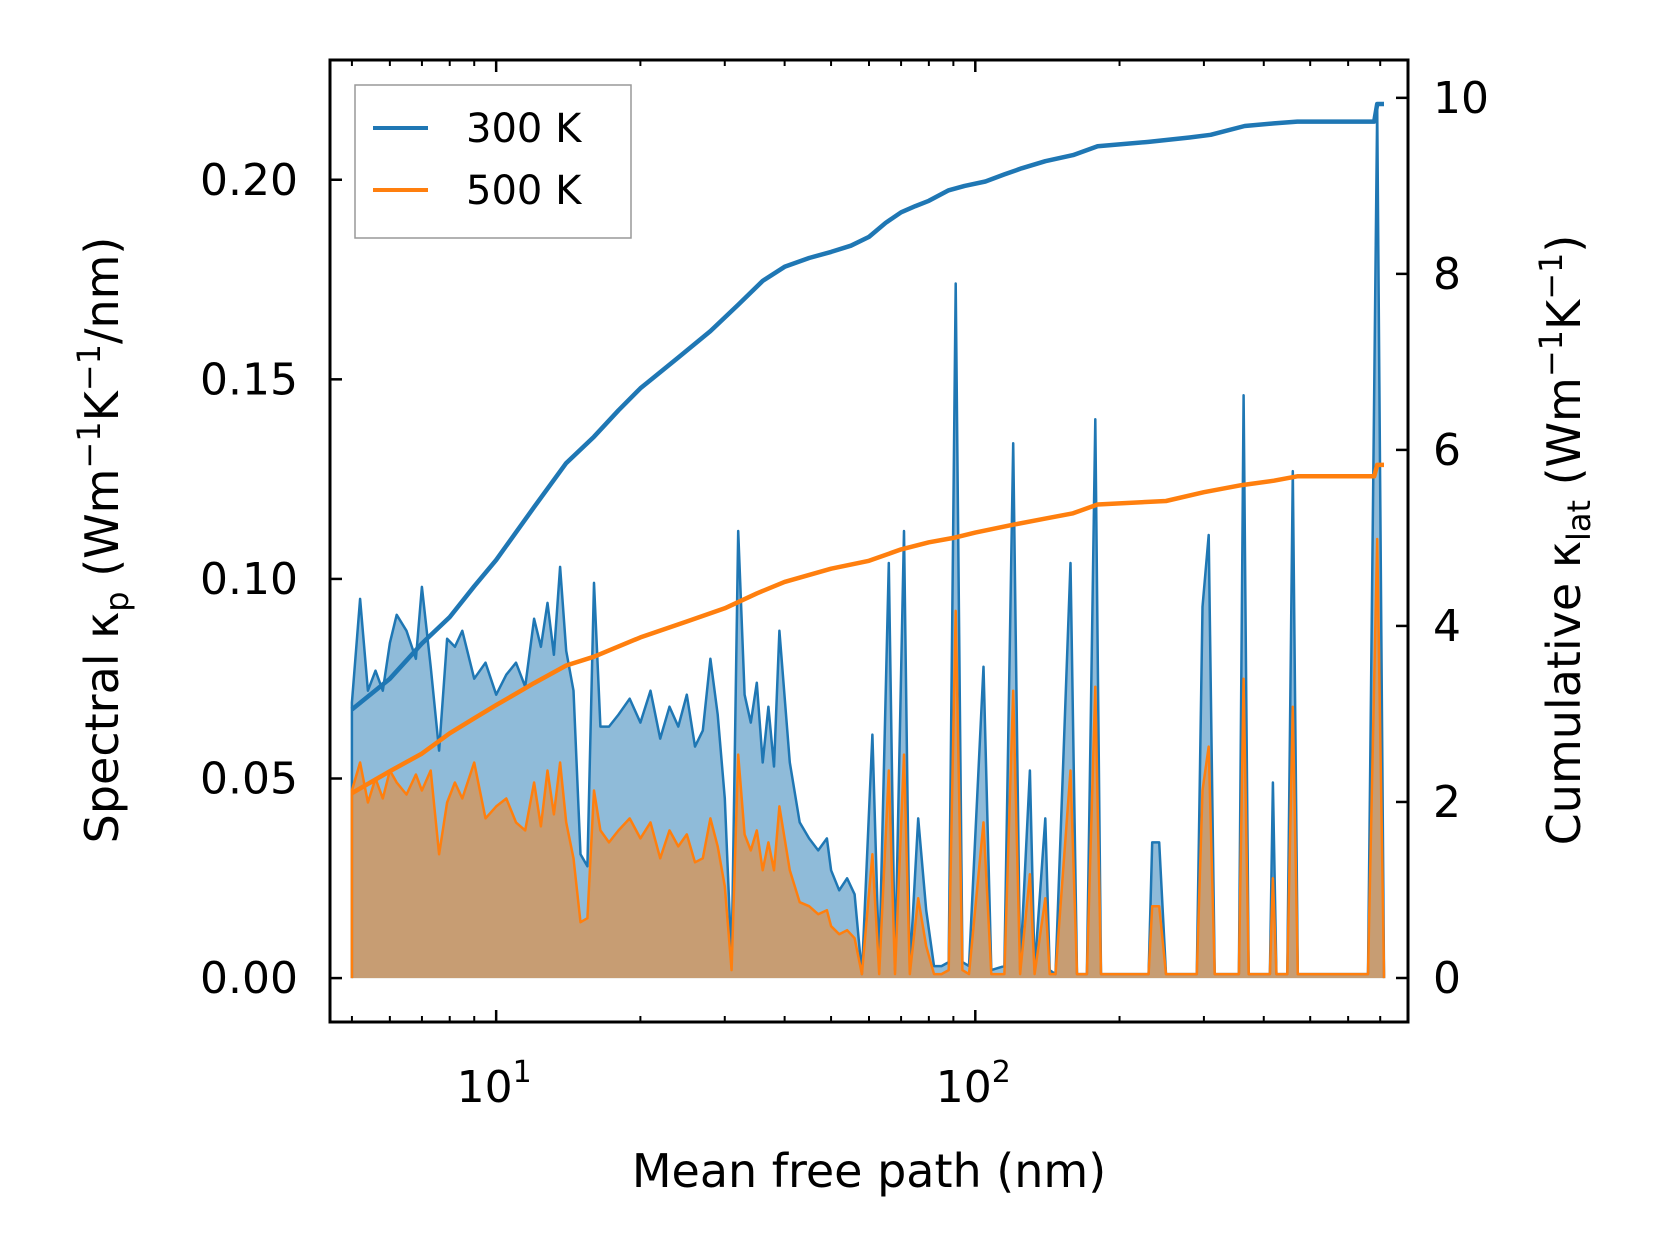  Describe the element at coordinates (249, 379) in the screenshot. I see `y-left-tick-label: 0.15` at that location.